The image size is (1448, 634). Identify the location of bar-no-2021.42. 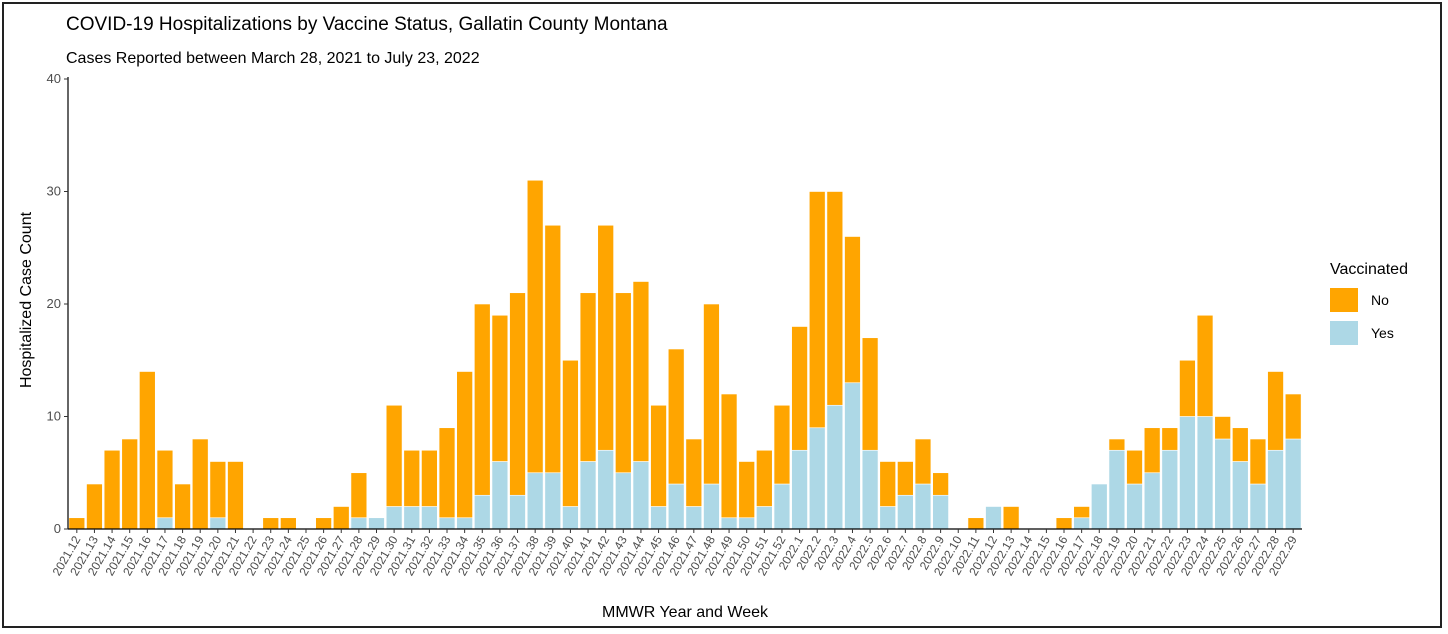
(605, 337).